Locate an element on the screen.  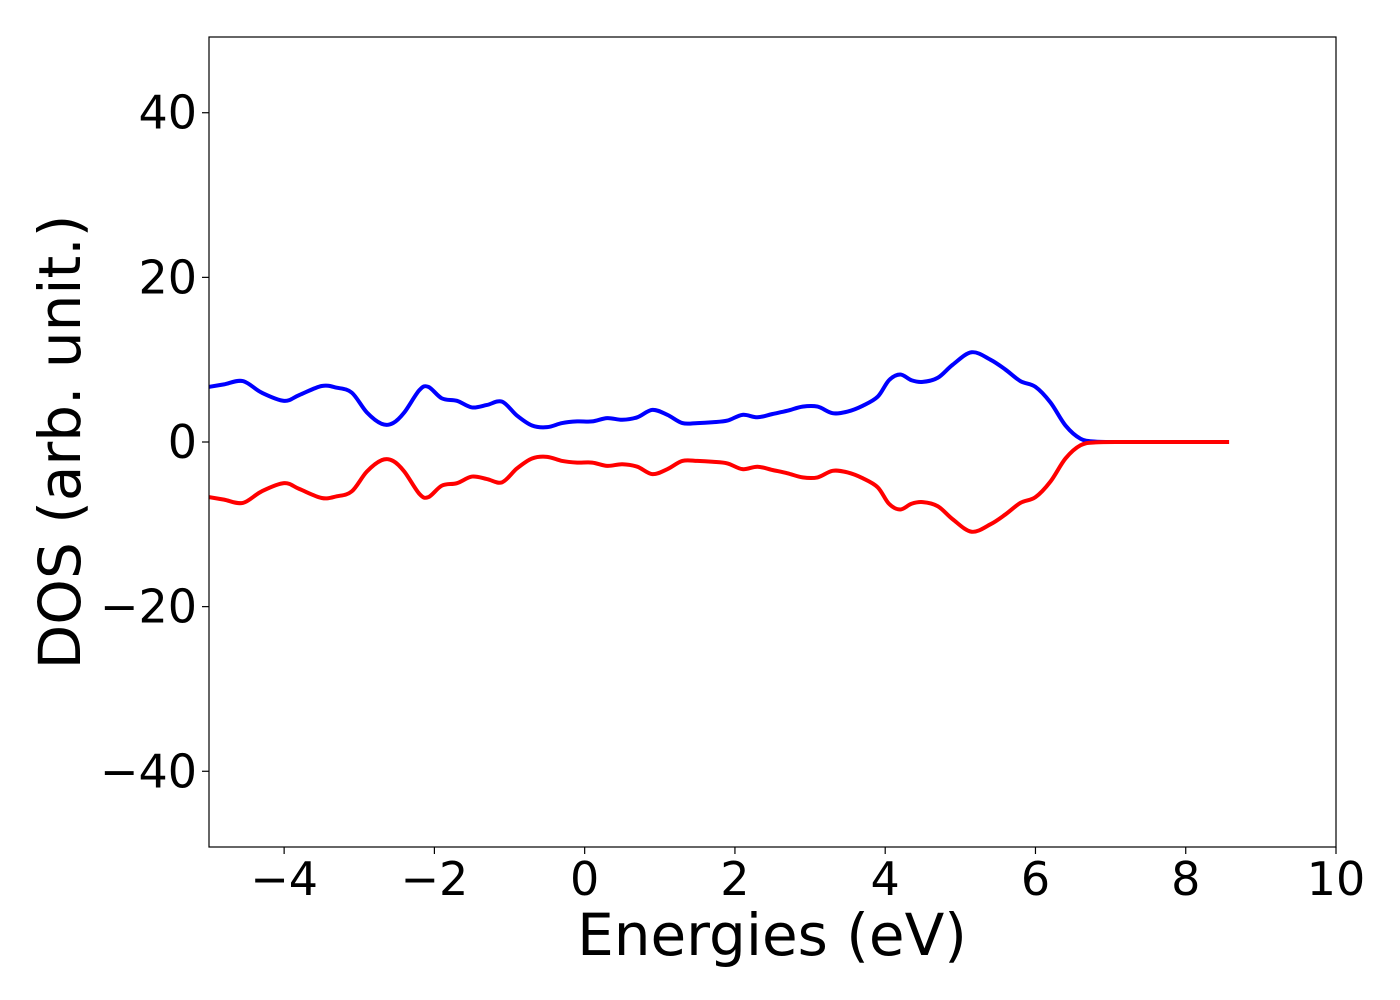
x-tick-label: −4 is located at coordinates (284, 879).